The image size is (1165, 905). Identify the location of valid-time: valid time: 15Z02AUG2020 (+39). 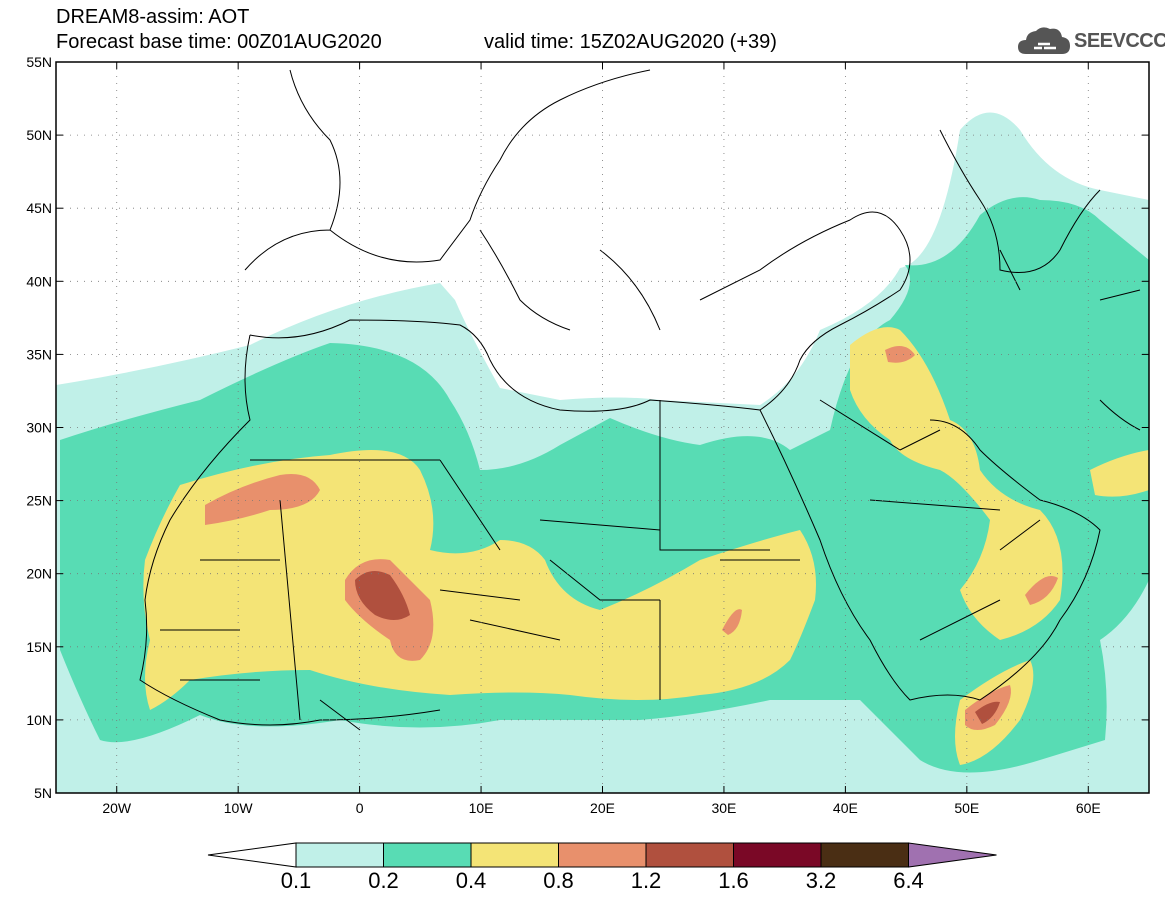
(630, 42).